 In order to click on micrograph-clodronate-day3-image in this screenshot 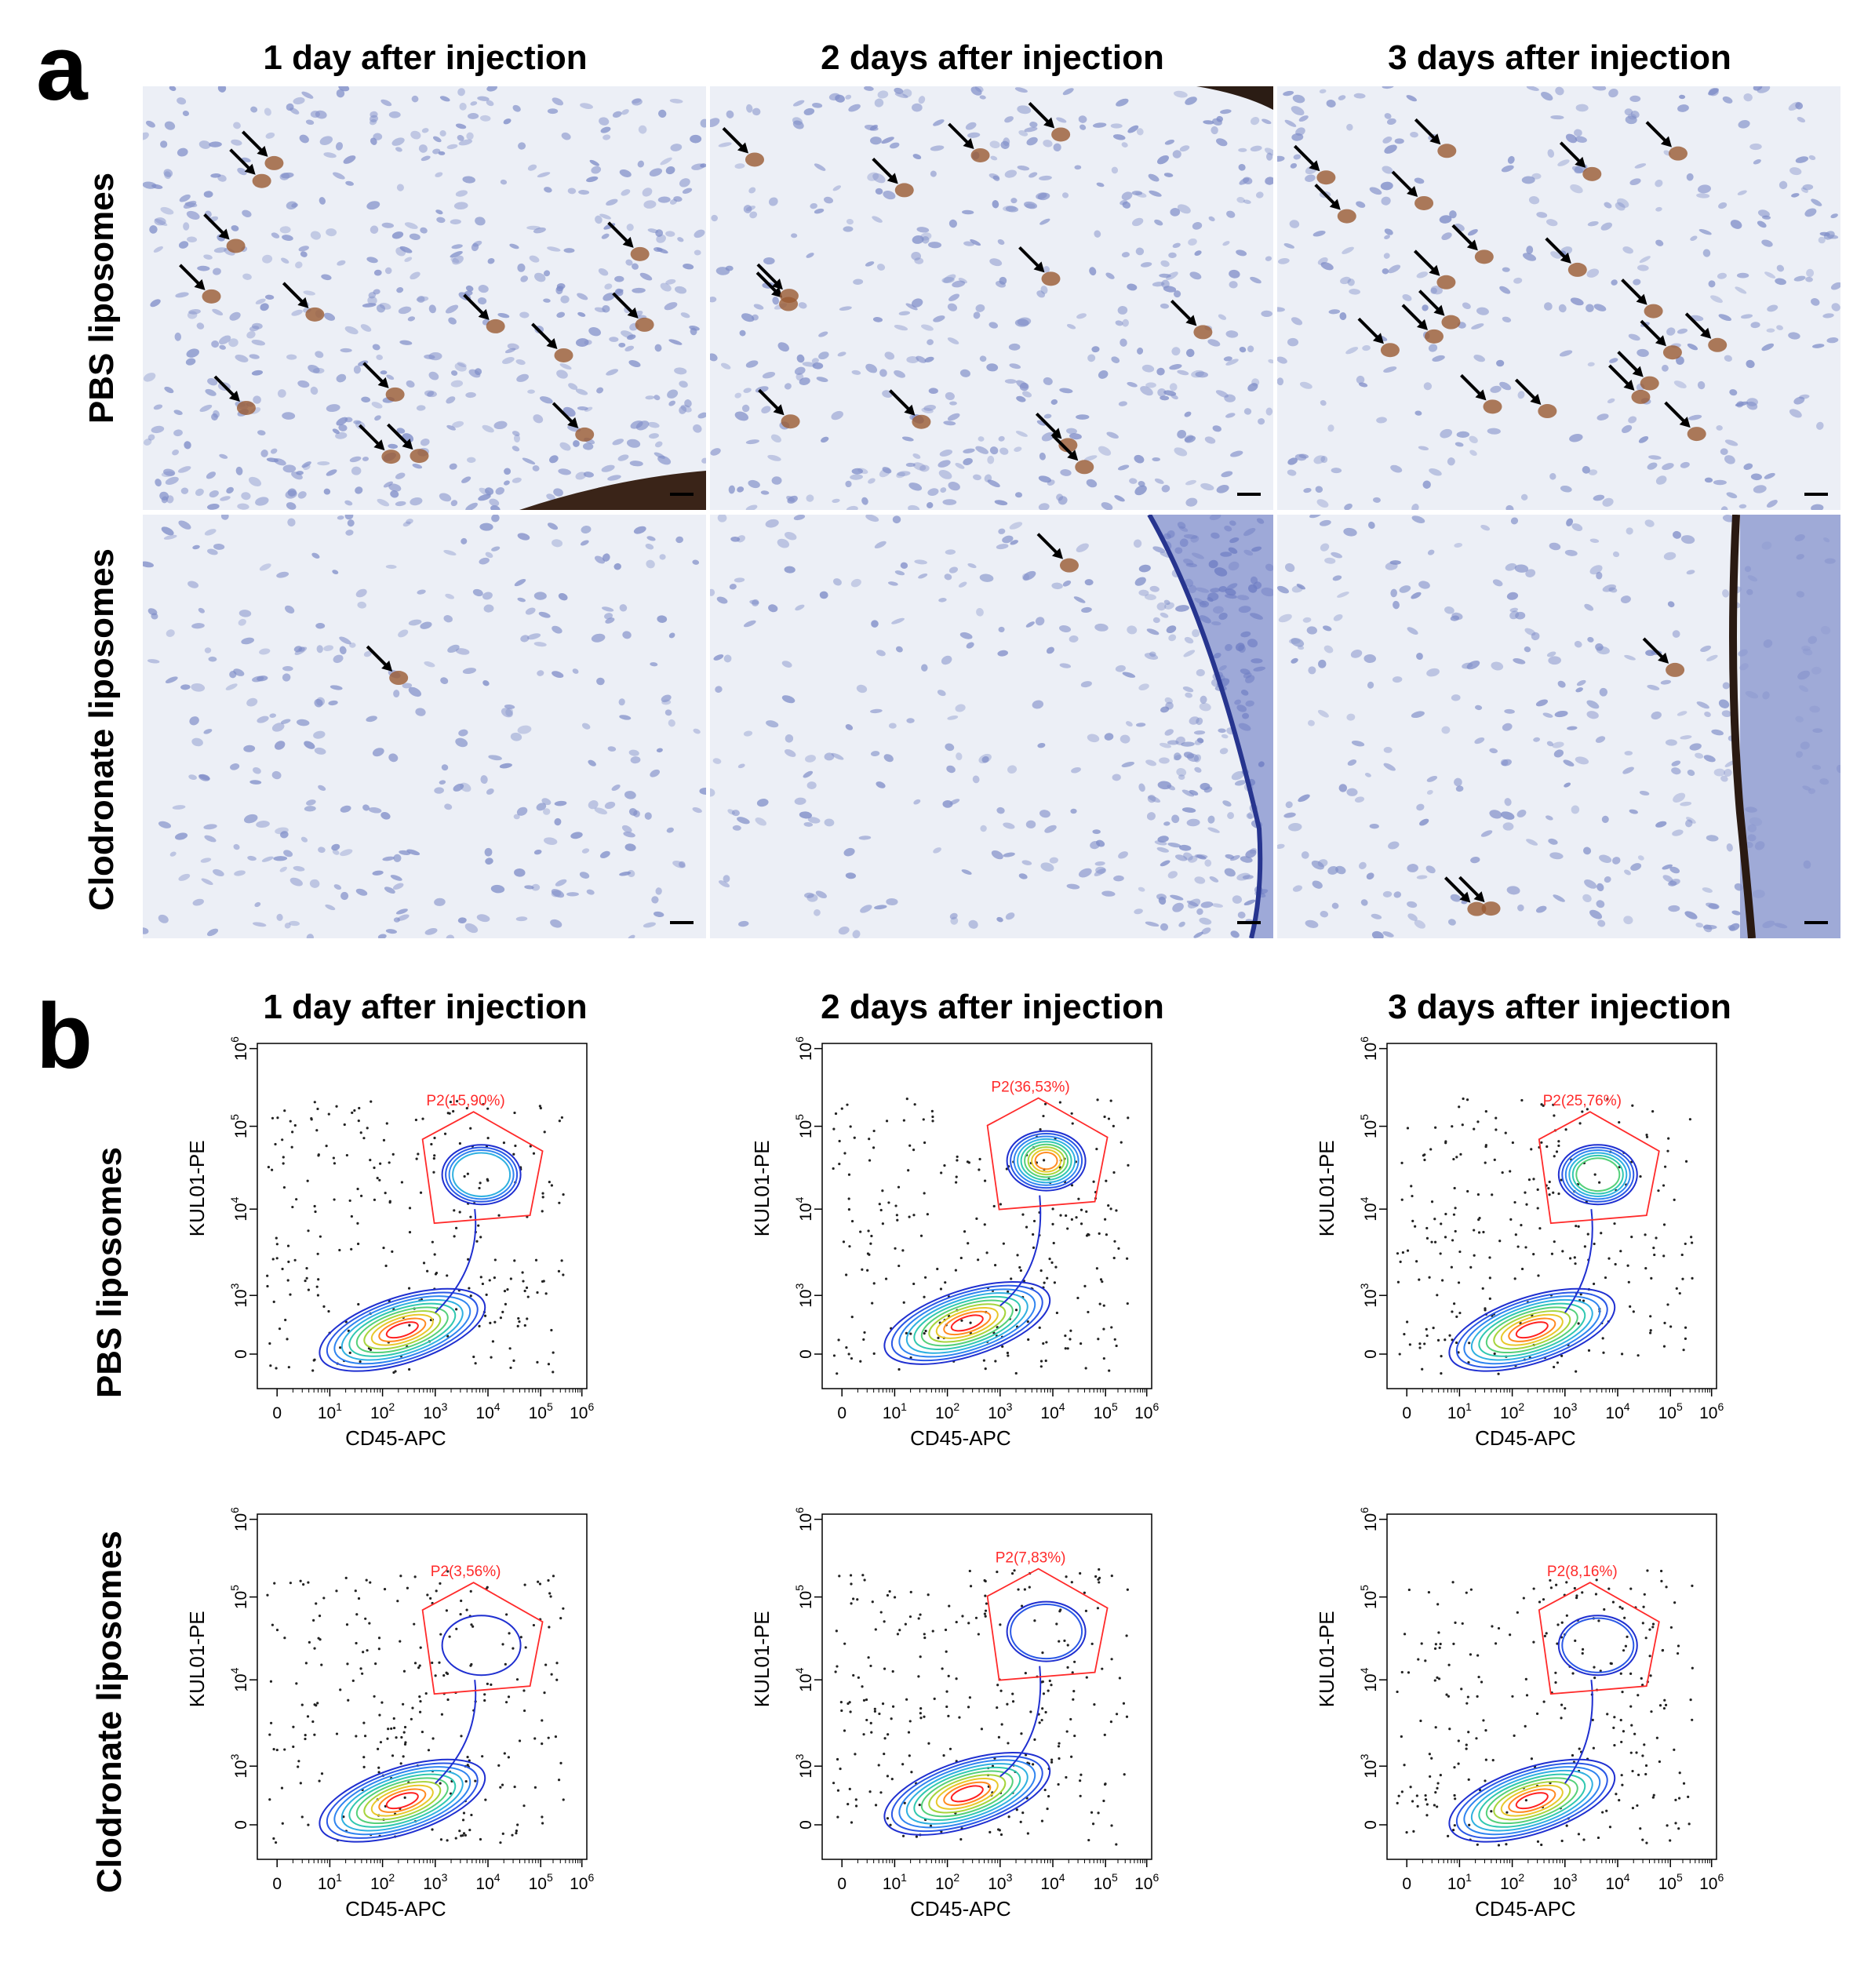, I will do `click(1558, 727)`.